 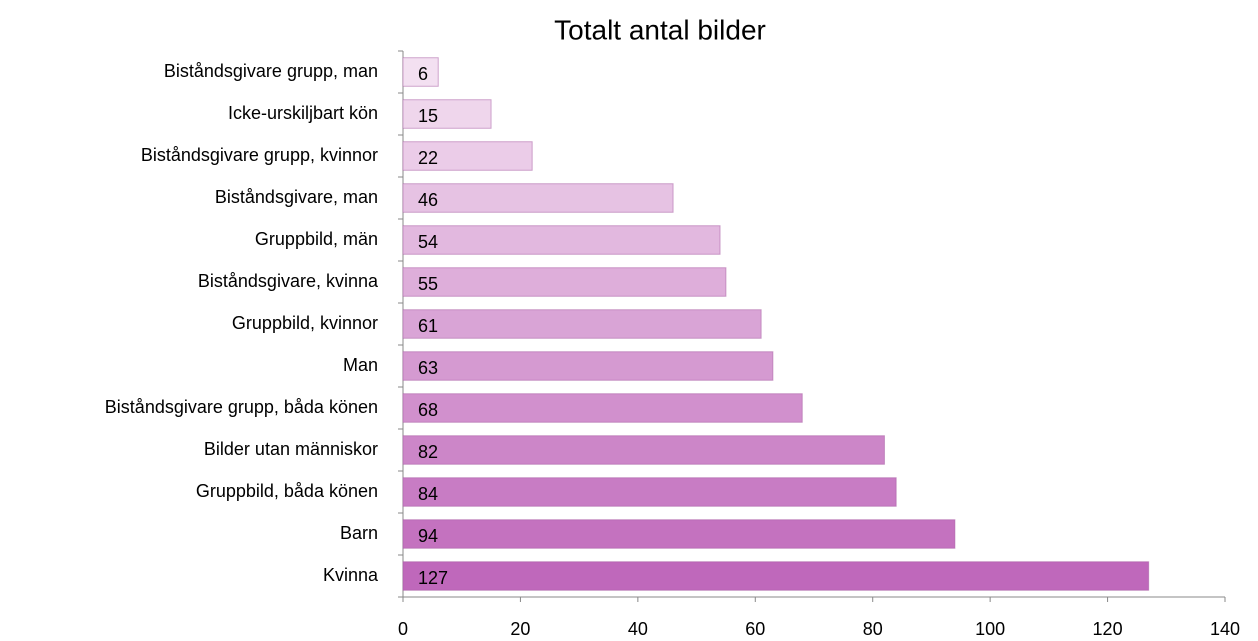 I want to click on data-label: 46, so click(x=428, y=200).